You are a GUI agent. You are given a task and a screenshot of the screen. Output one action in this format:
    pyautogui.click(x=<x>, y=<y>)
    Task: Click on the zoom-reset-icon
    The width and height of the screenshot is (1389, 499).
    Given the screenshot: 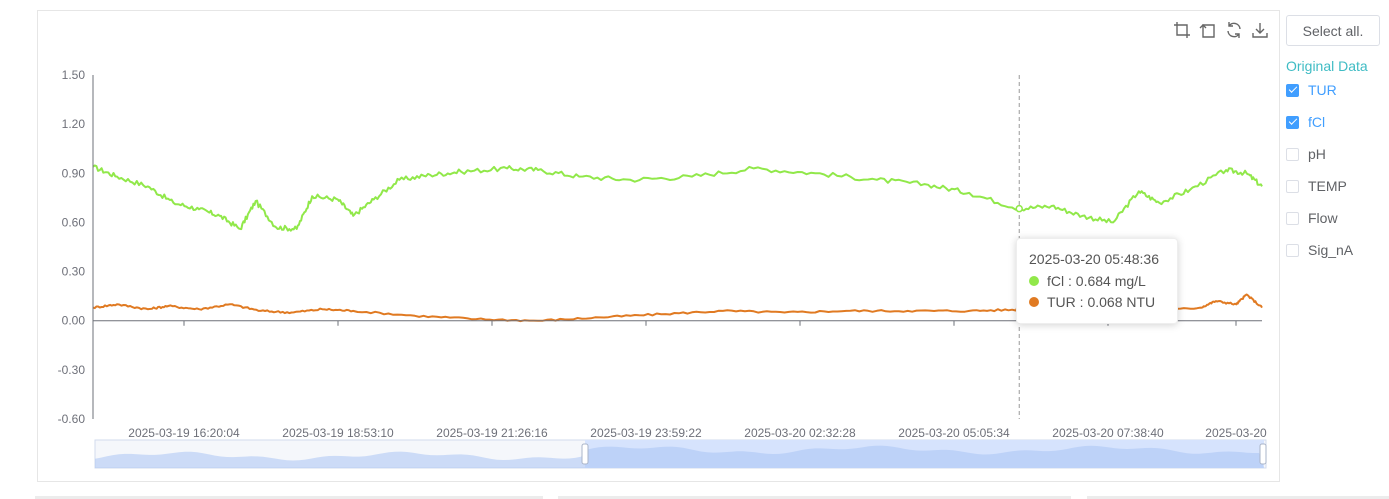 What is the action you would take?
    pyautogui.click(x=1208, y=30)
    